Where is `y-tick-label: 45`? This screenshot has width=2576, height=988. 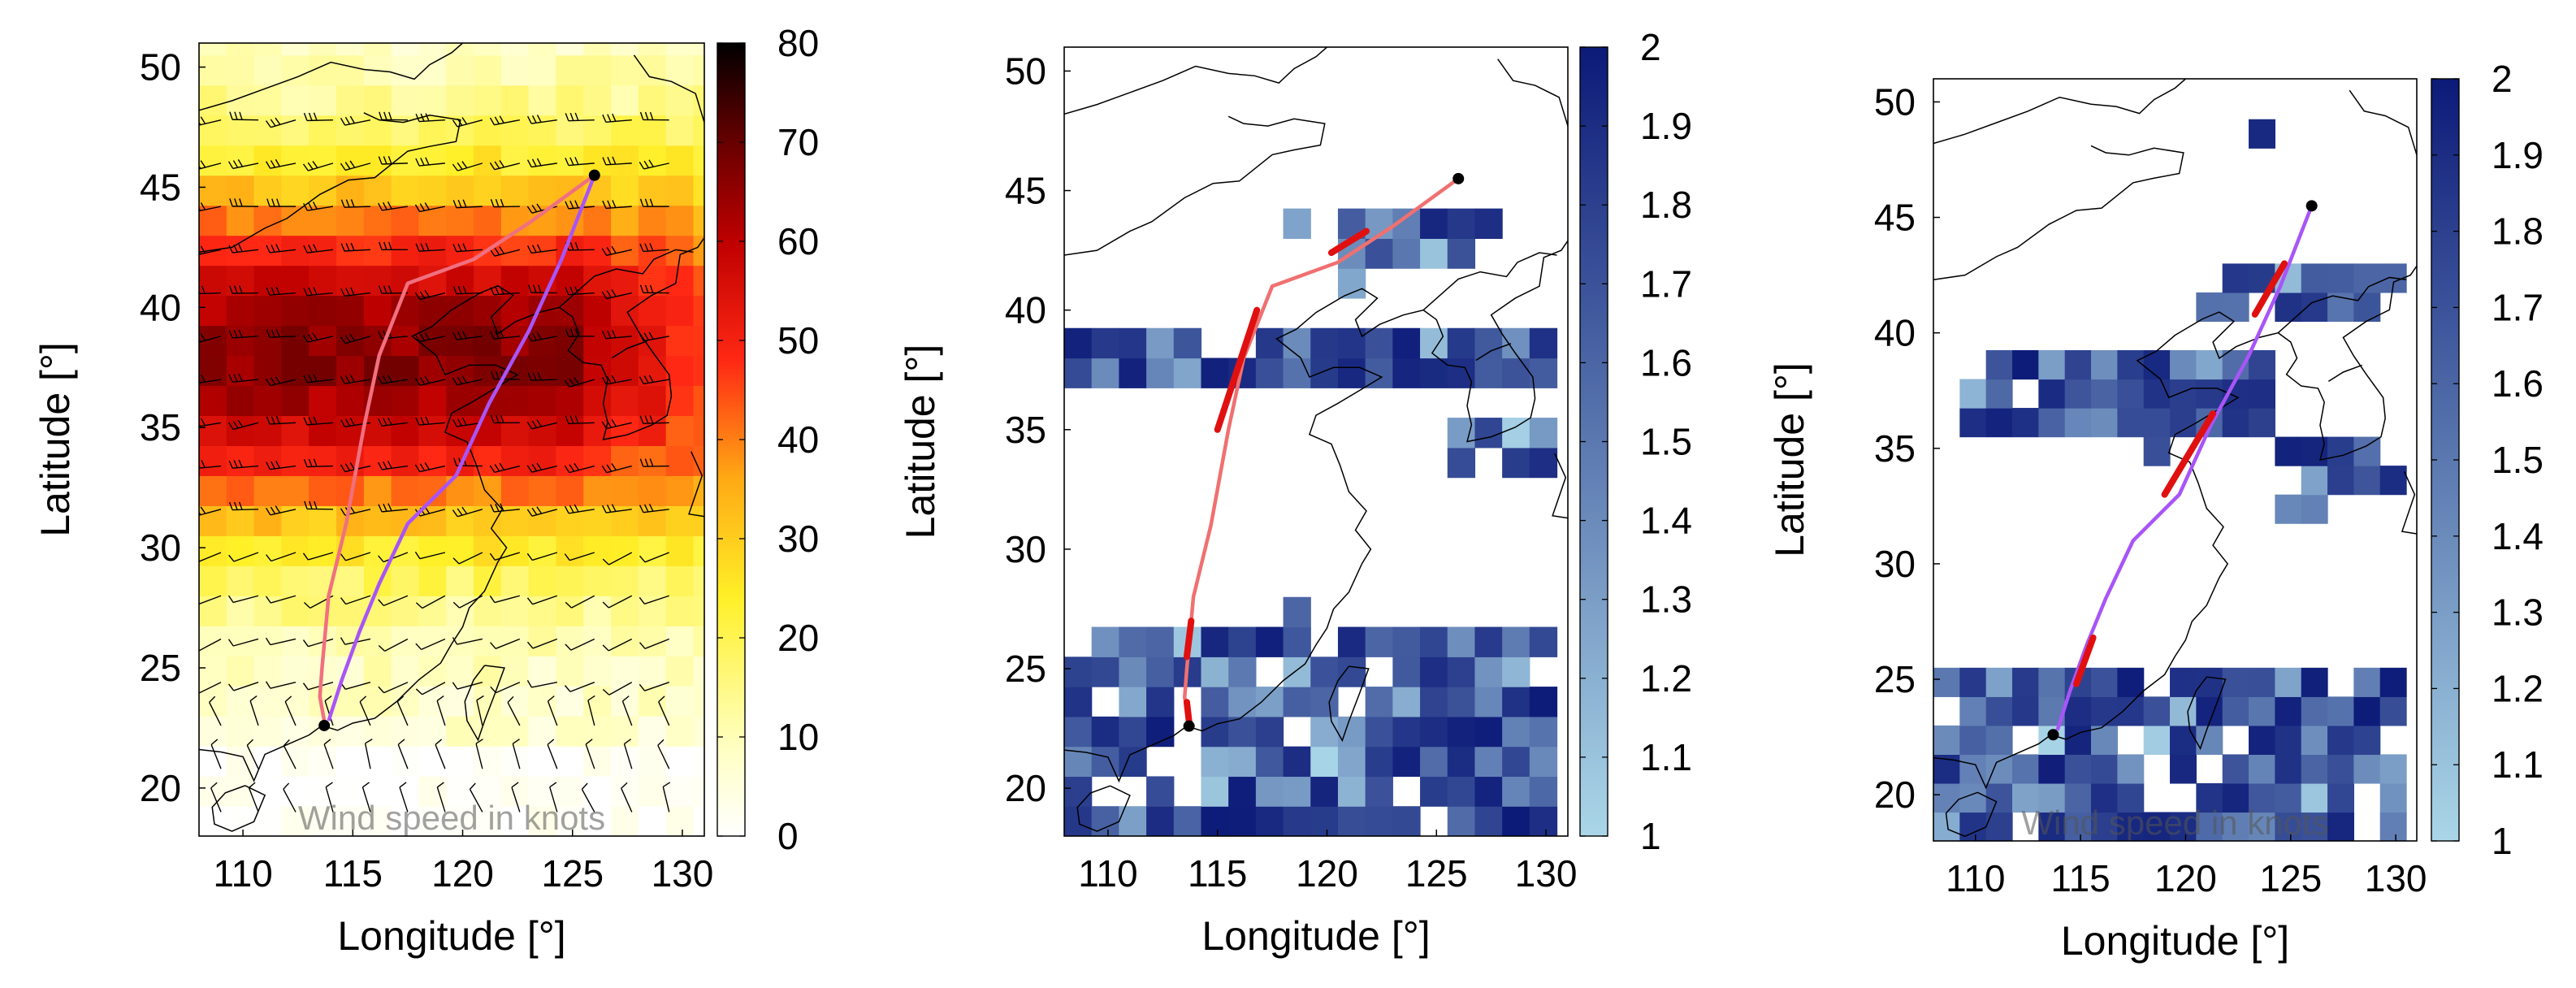
y-tick-label: 45 is located at coordinates (160, 187).